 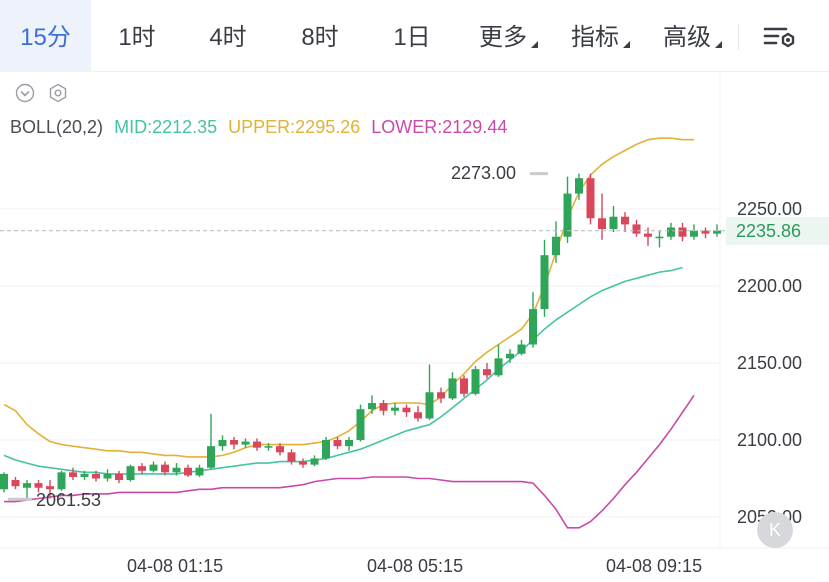 What do you see at coordinates (415, 566) in the screenshot?
I see `x-tick-label: 04-08 05:15` at bounding box center [415, 566].